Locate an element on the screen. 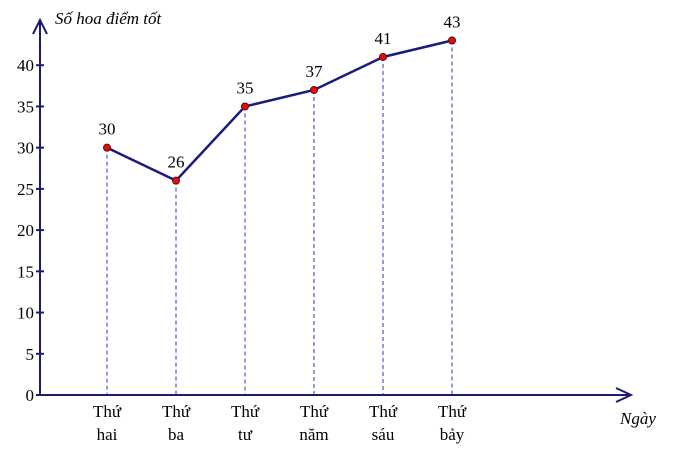  x-tick-label: Thứ bảy is located at coordinates (452, 423).